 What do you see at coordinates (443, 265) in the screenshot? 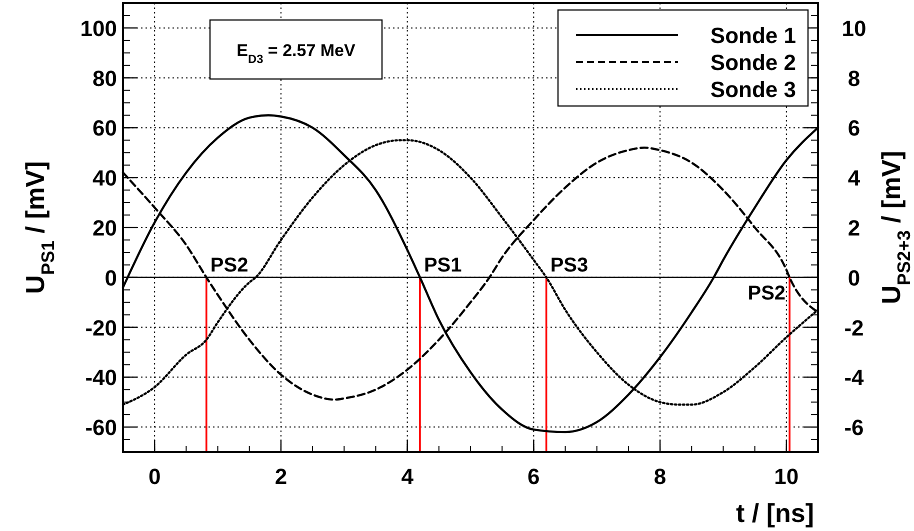
I see `ref-line-label: PS1` at bounding box center [443, 265].